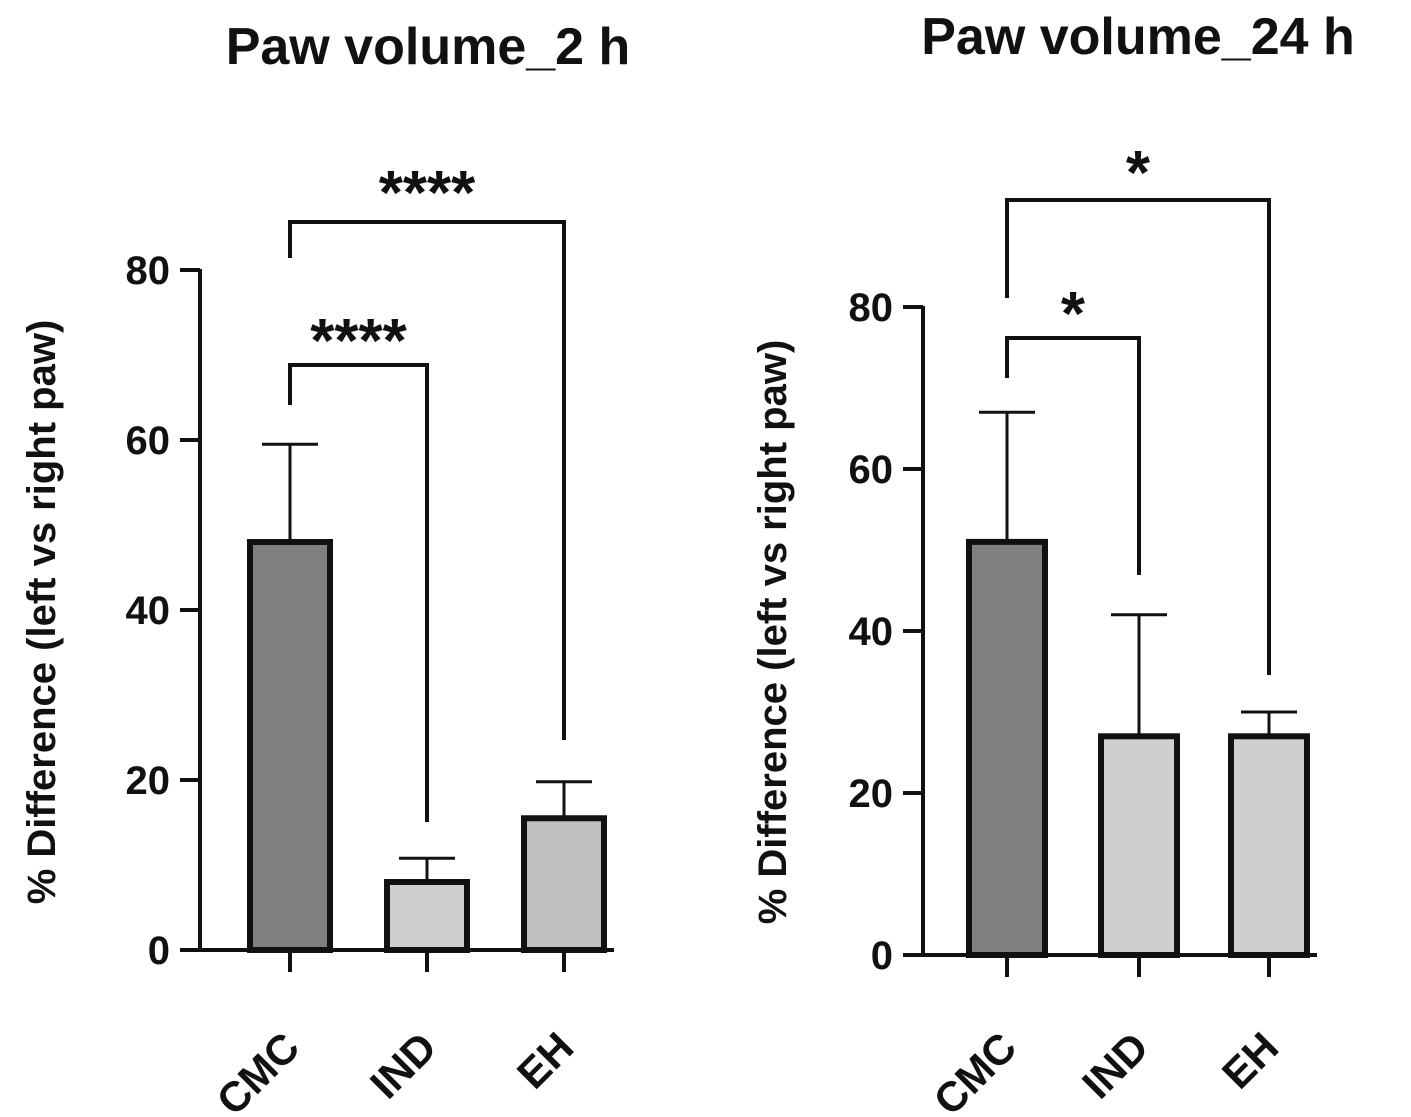  I want to click on chart-title: Paw volume_24 h, so click(1138, 37).